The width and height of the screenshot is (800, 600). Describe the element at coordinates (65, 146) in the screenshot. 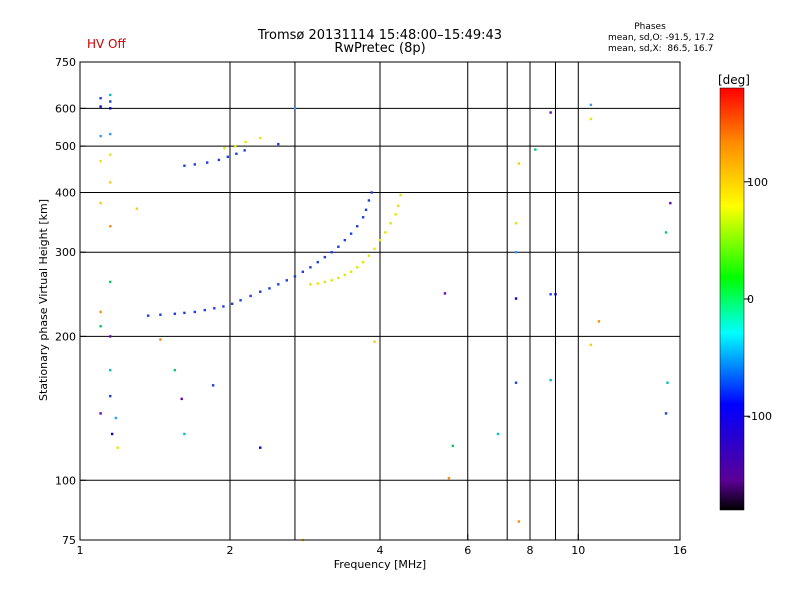

I see `y-tick-label: 500` at that location.